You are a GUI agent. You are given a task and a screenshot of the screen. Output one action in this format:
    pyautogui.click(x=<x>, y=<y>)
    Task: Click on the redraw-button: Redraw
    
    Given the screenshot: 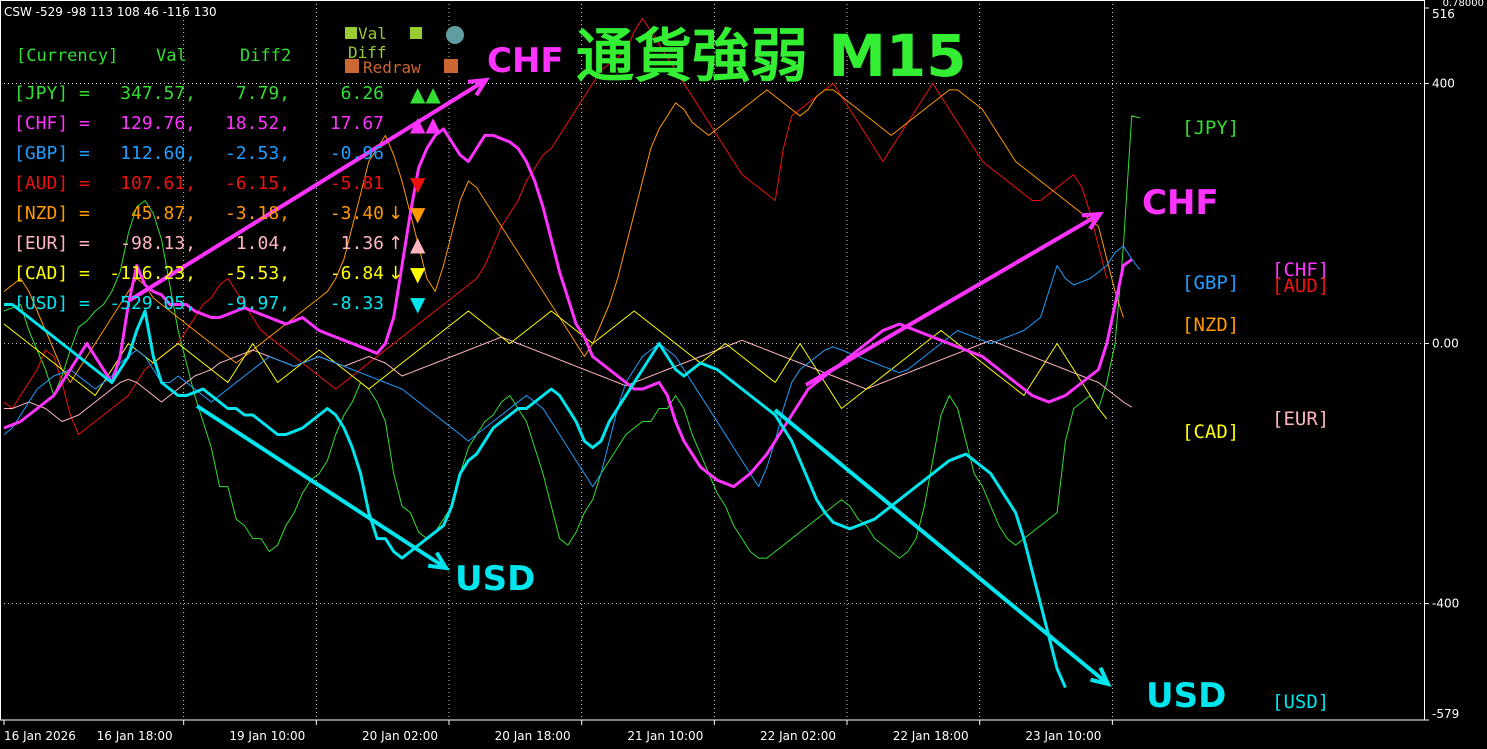 What is the action you would take?
    pyautogui.click(x=401, y=67)
    